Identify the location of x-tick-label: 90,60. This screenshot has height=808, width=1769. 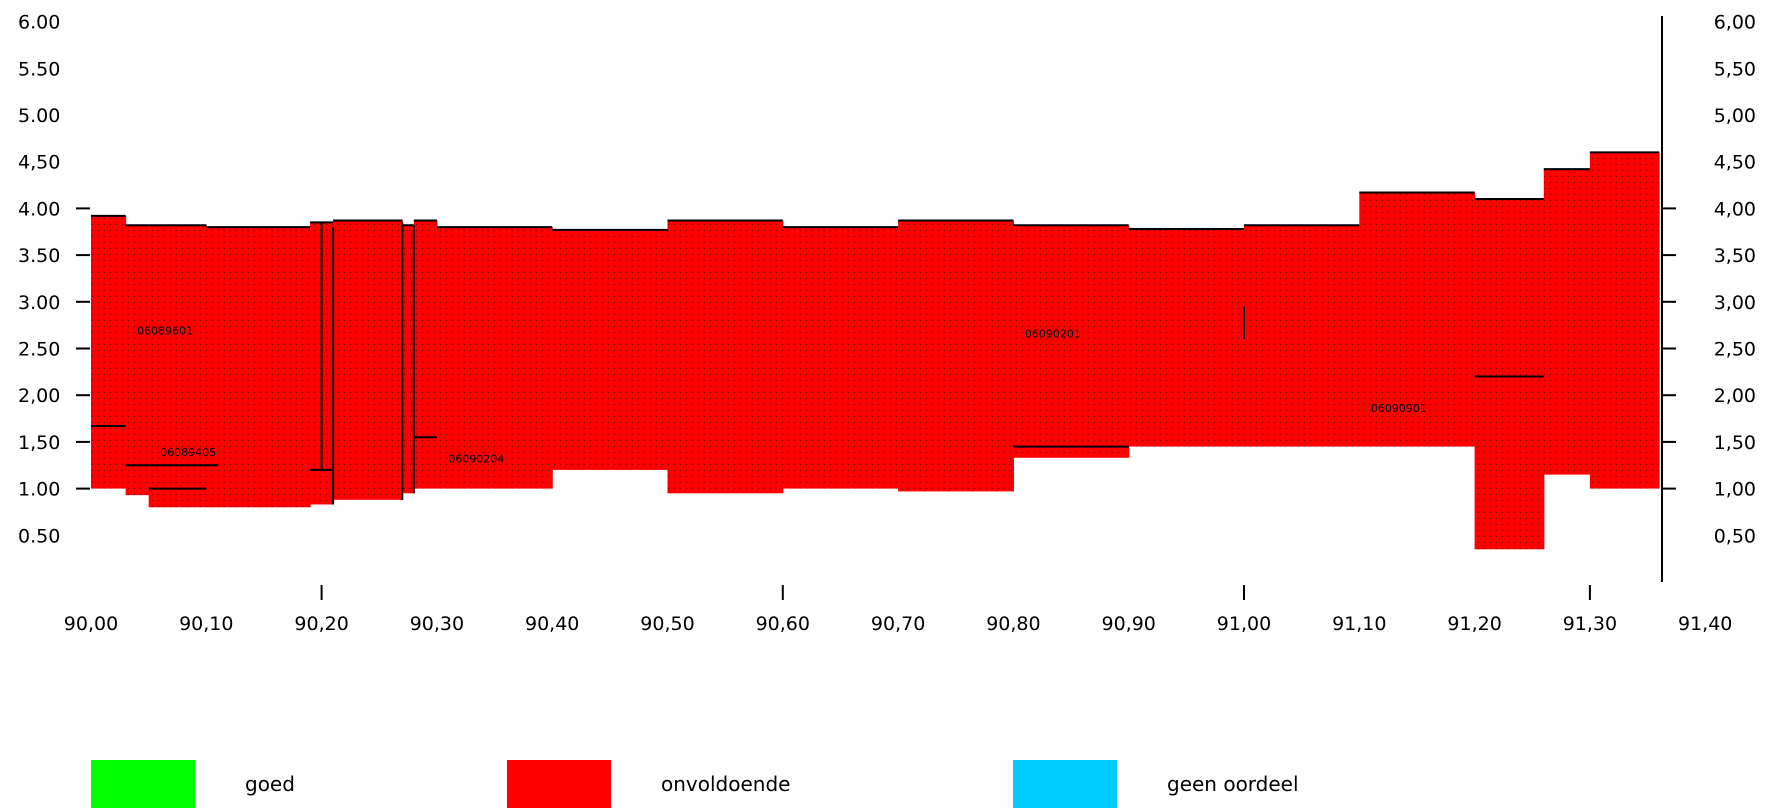
(783, 624).